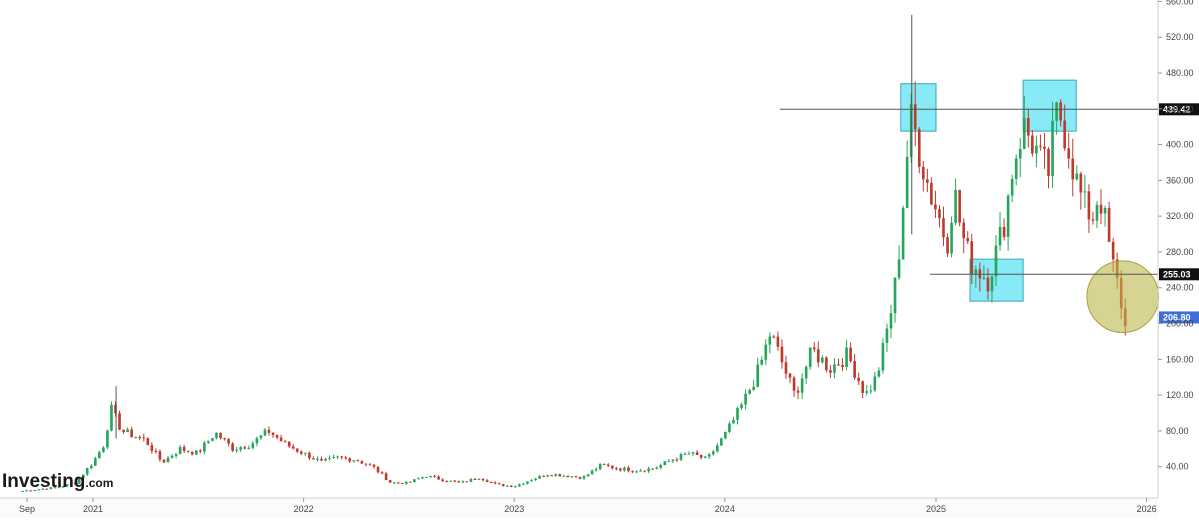  Describe the element at coordinates (989, 213) in the screenshot. I see `horizontal-levels: 439.42 255.03 206.80` at that location.